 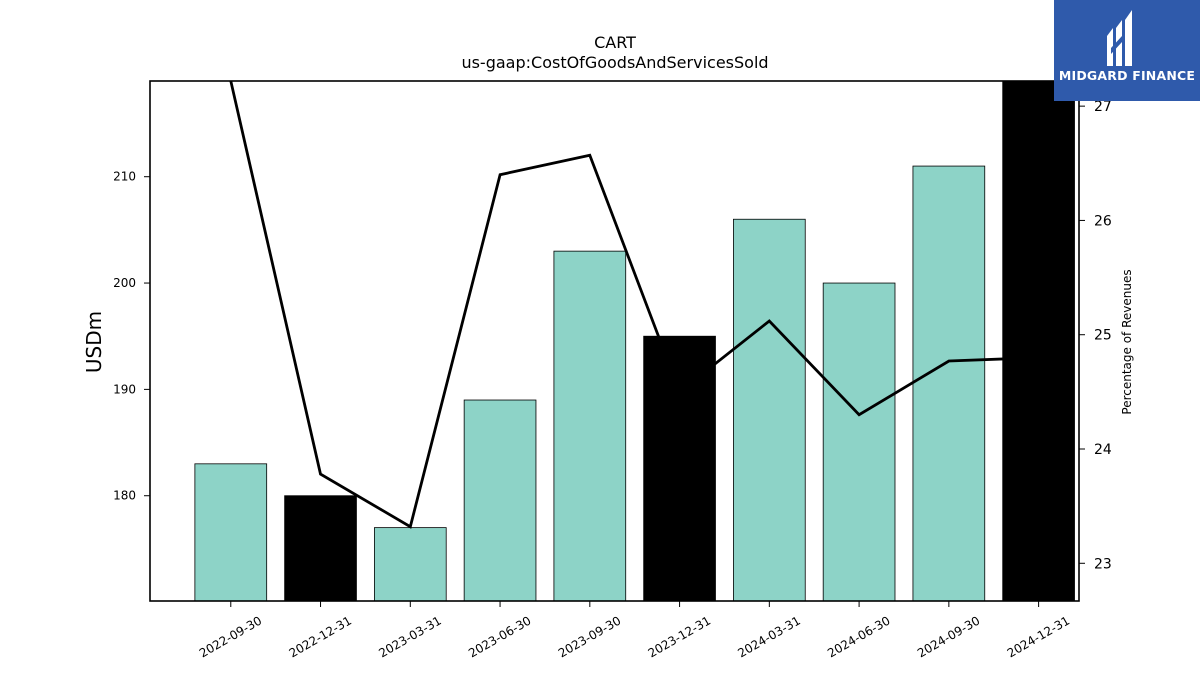 What do you see at coordinates (614, 62) in the screenshot?
I see `chart-subtitle: us-gaap:CostOfGoodsAndServicesSold` at bounding box center [614, 62].